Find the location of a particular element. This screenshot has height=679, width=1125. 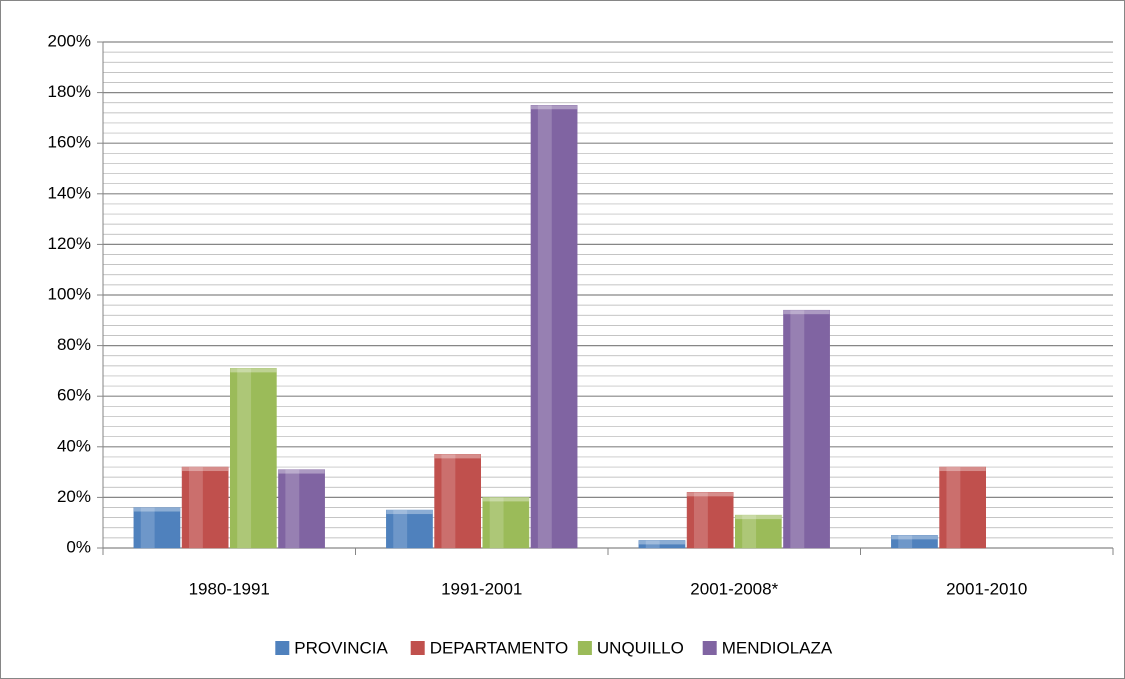

legend-label: MENDIOLAZA is located at coordinates (777, 647).